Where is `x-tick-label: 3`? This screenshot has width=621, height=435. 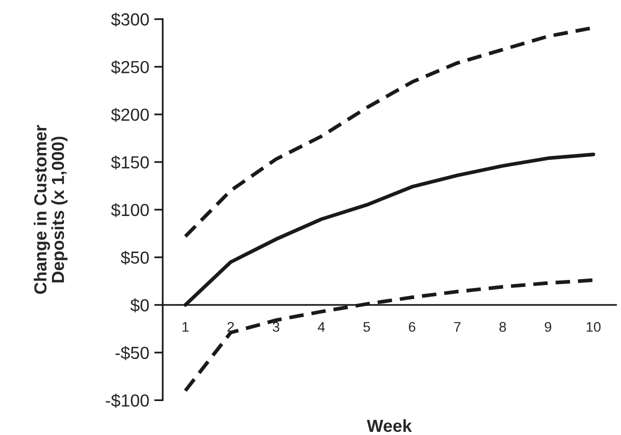 x-tick-label: 3 is located at coordinates (276, 327).